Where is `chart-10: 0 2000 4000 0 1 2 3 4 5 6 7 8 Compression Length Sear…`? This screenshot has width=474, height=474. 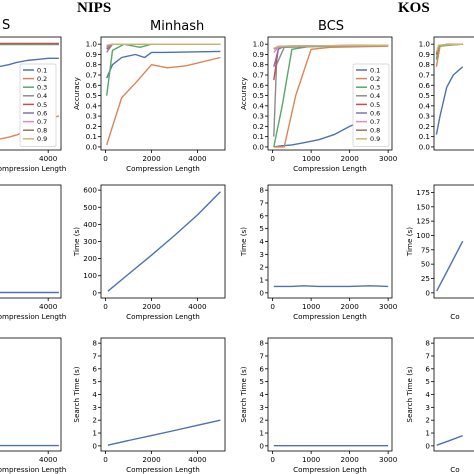 chart-10: 0 2000 4000 0 1 2 3 4 5 6 7 8 Compression Length Sear… is located at coordinates (149, 405).